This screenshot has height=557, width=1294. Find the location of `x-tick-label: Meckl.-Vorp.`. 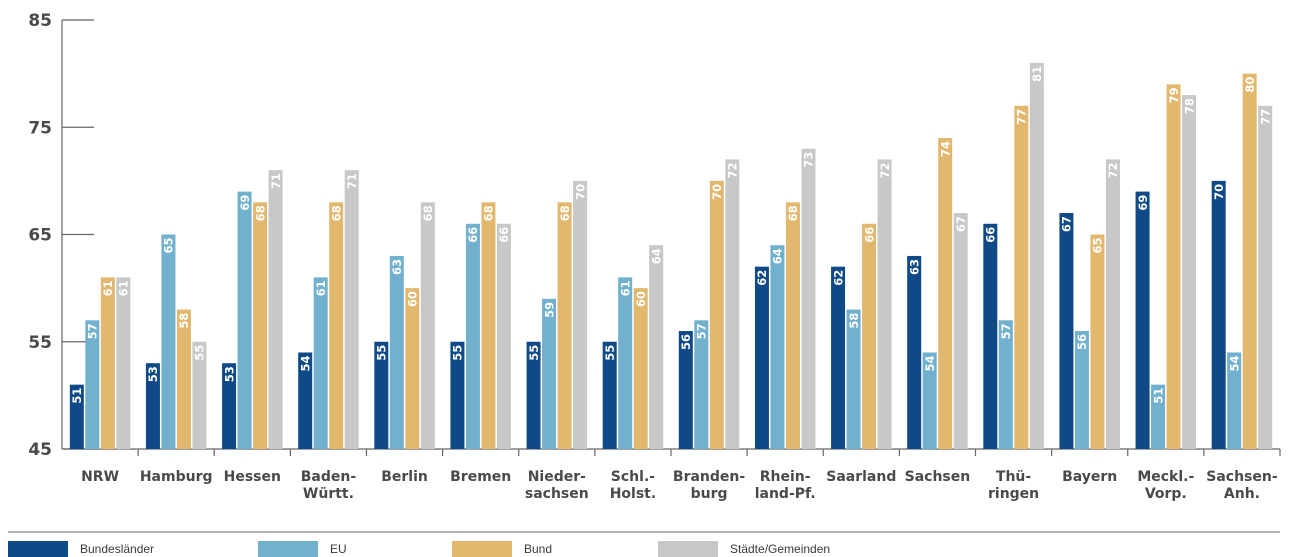

x-tick-label: Meckl.-Vorp. is located at coordinates (1165, 485).